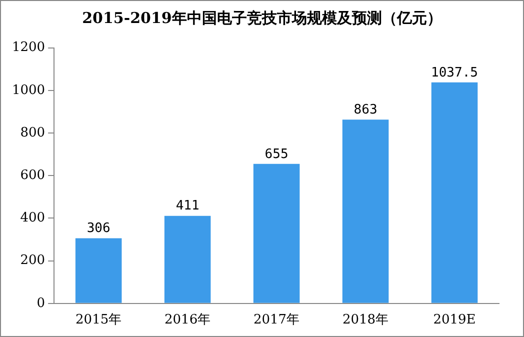  What do you see at coordinates (33, 132) in the screenshot?
I see `y-tick-label: 800` at bounding box center [33, 132].